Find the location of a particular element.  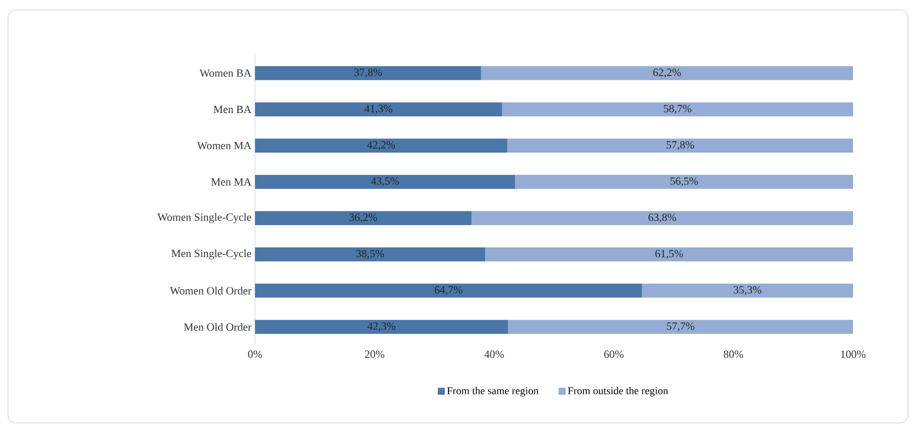

data-label: 37,8% is located at coordinates (368, 73).